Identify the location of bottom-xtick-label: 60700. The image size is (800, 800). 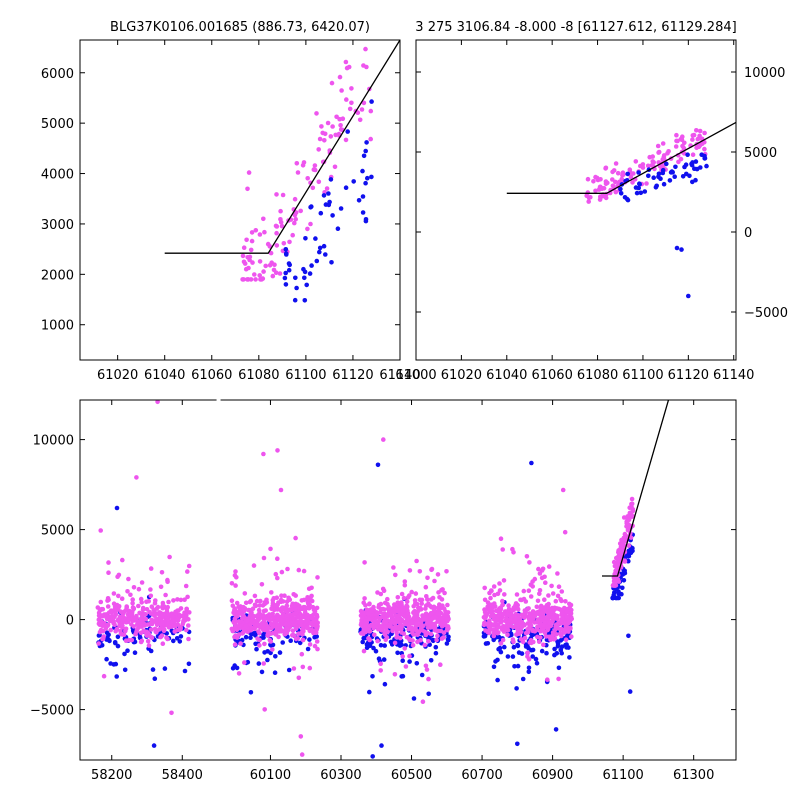
(481, 775).